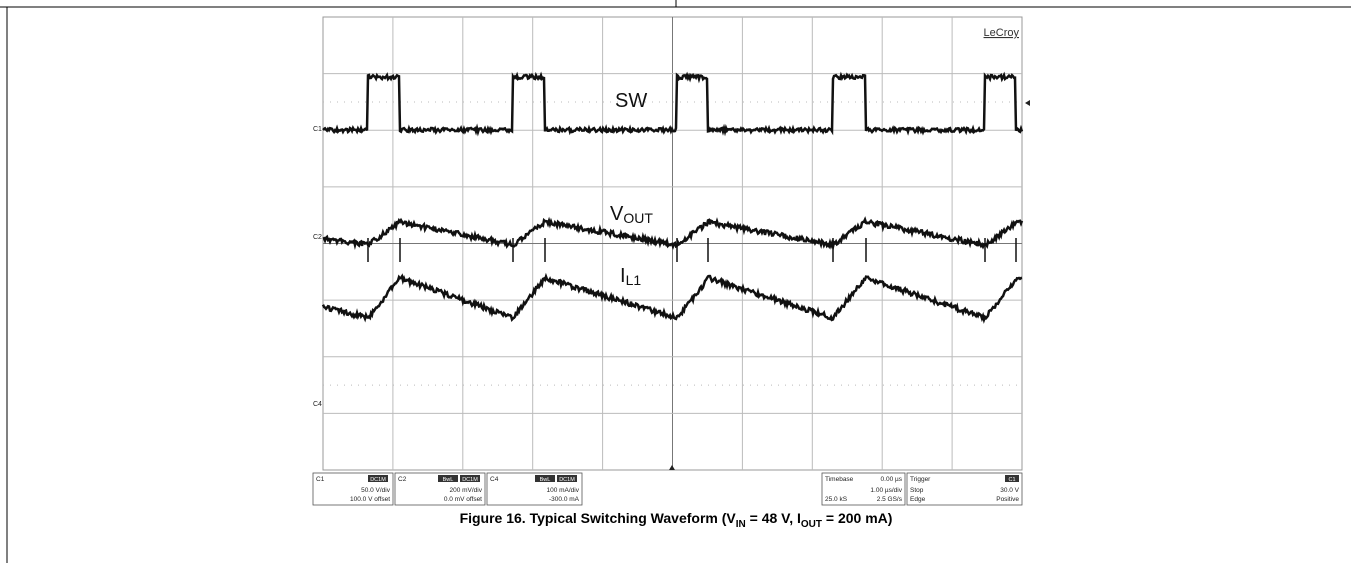 This screenshot has height=568, width=1351. I want to click on channel-marker: C4, so click(317, 404).